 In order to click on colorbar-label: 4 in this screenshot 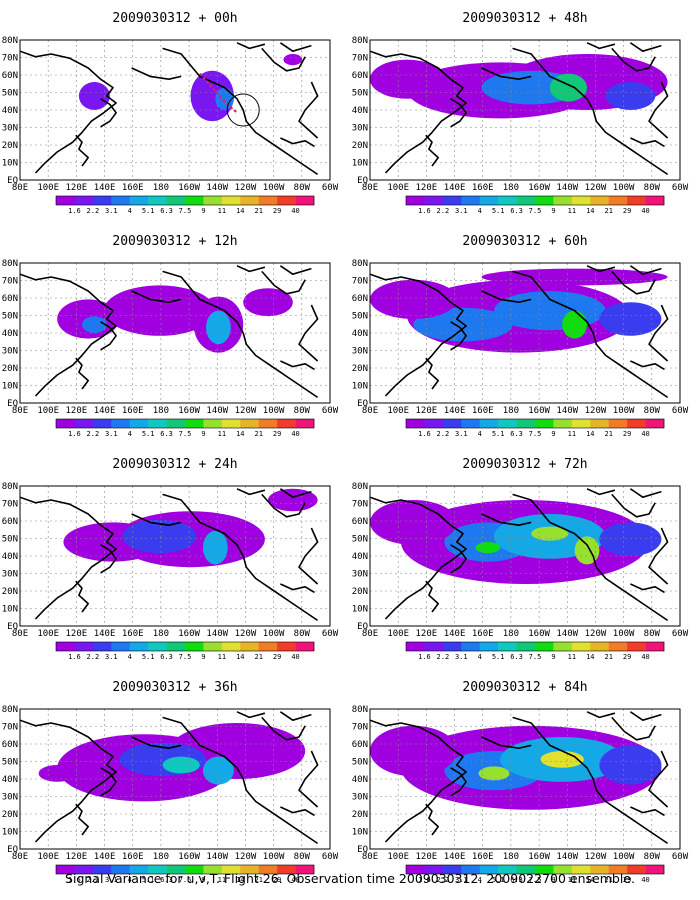, I will do `click(480, 880)`.